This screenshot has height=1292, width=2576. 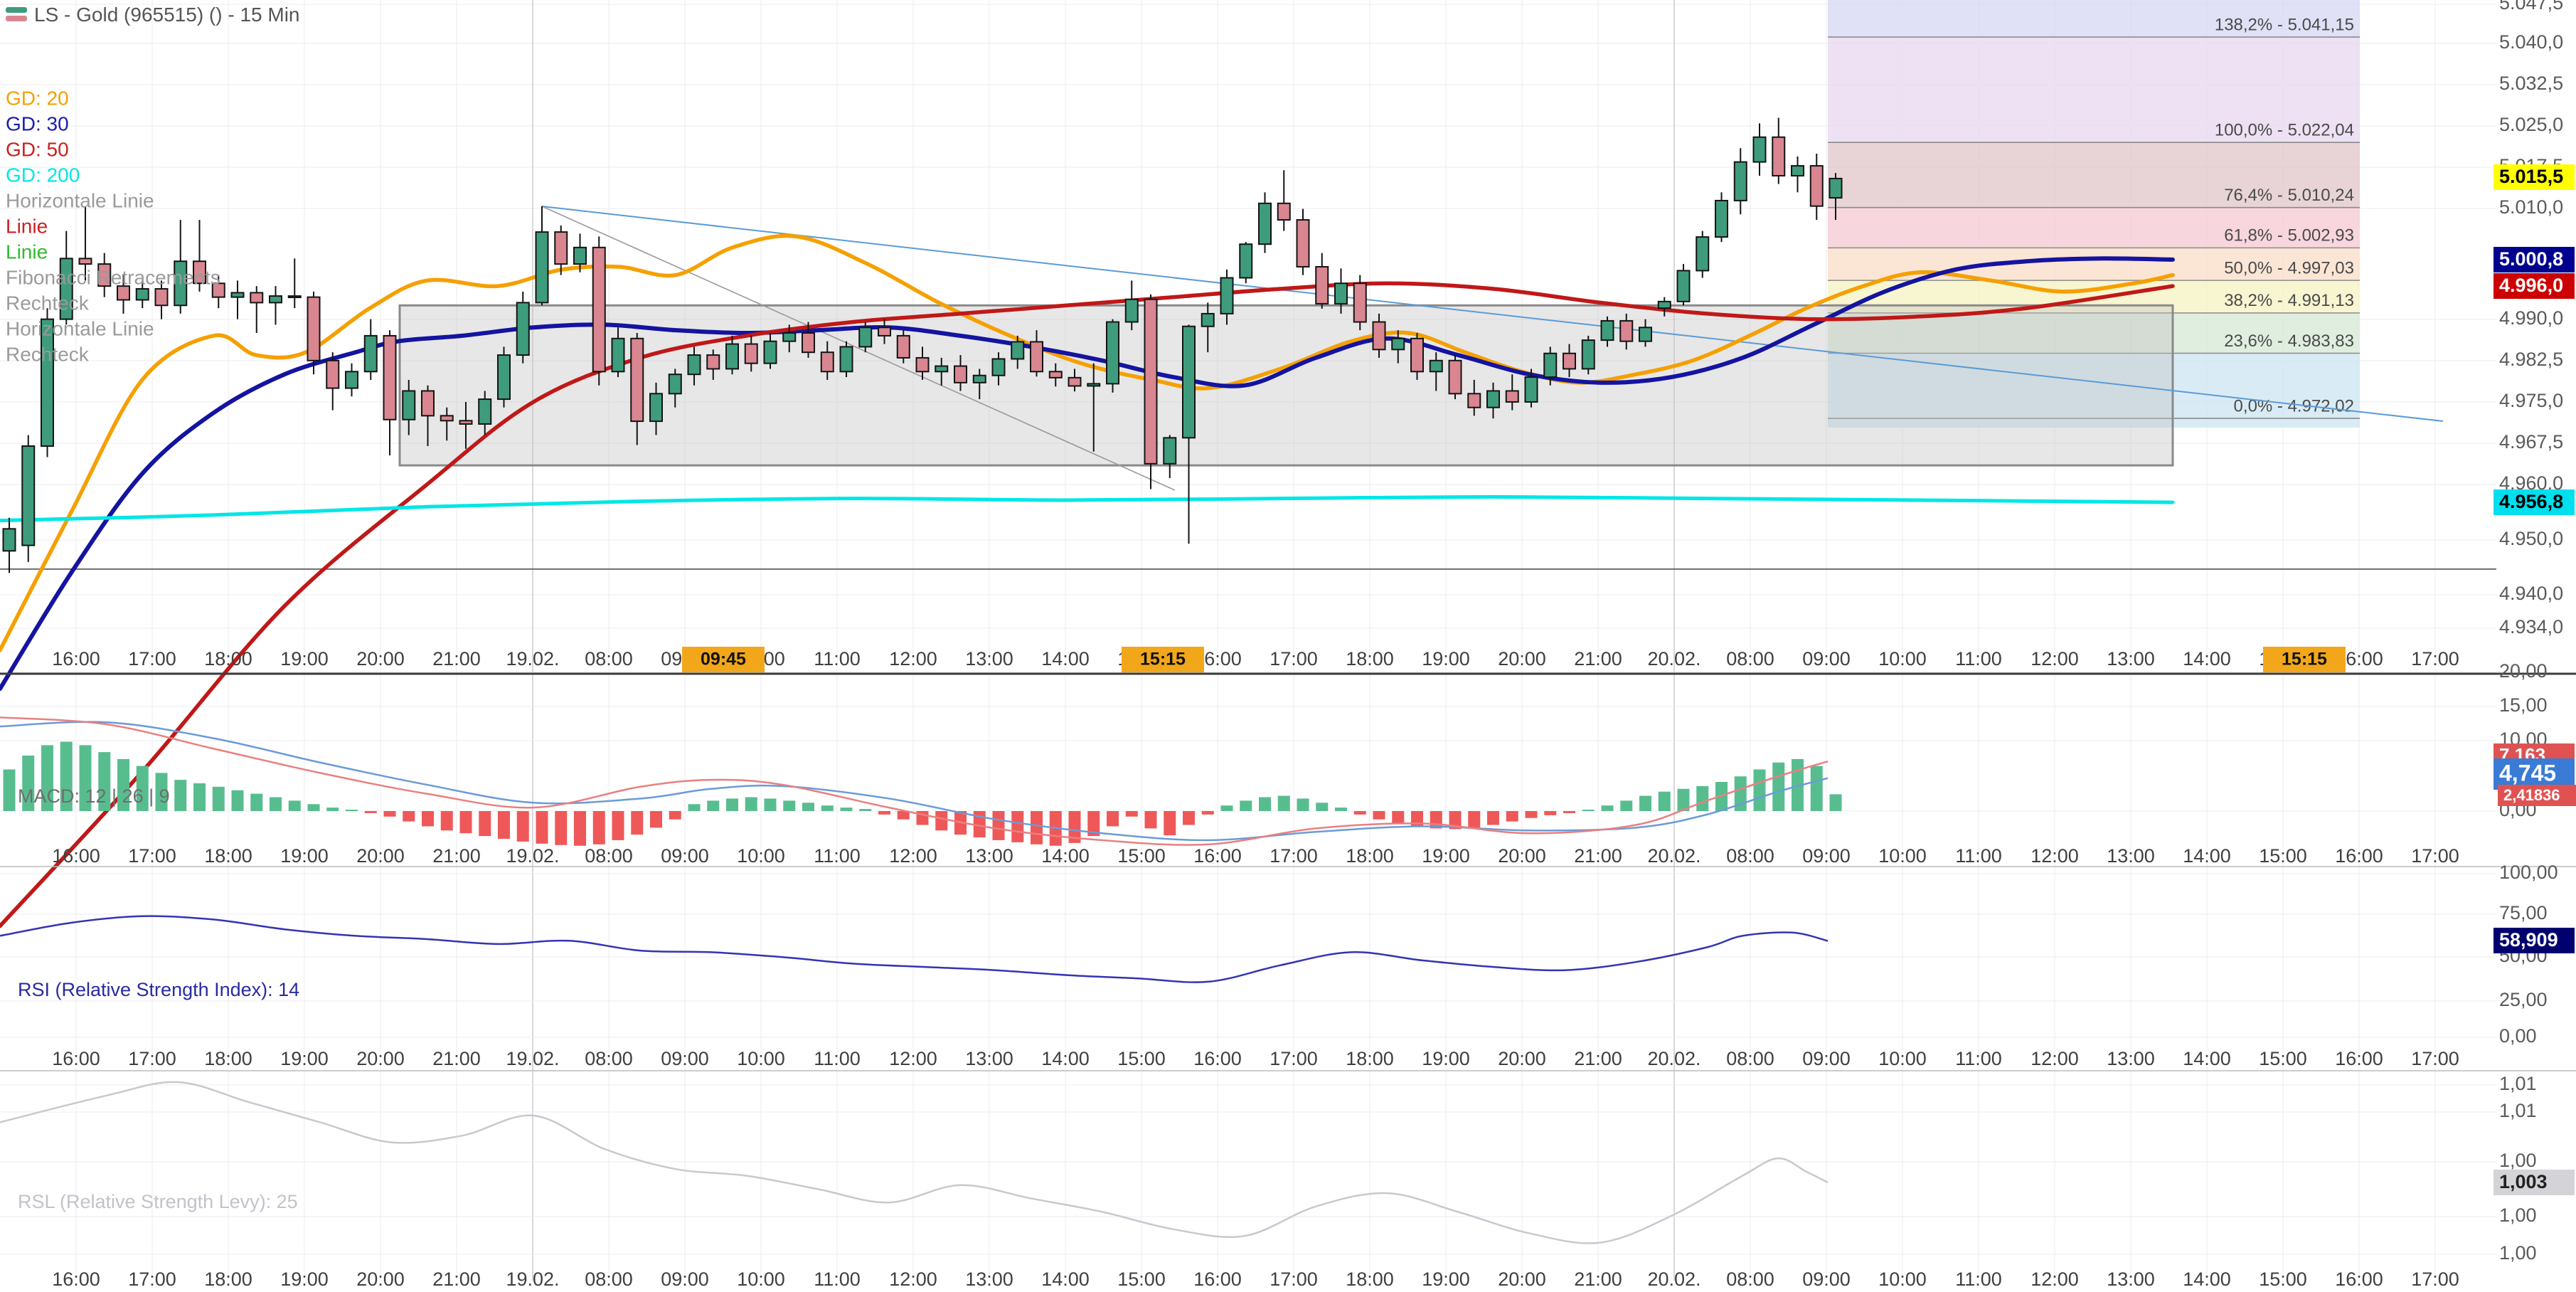 I want to click on macd-panel, so click(x=921, y=781).